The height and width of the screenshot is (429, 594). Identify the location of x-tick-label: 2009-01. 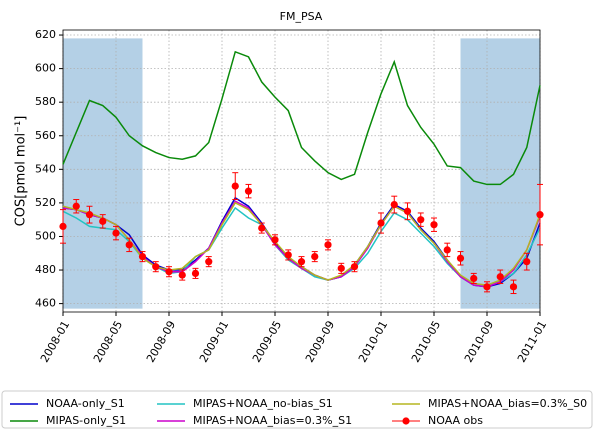
(214, 342).